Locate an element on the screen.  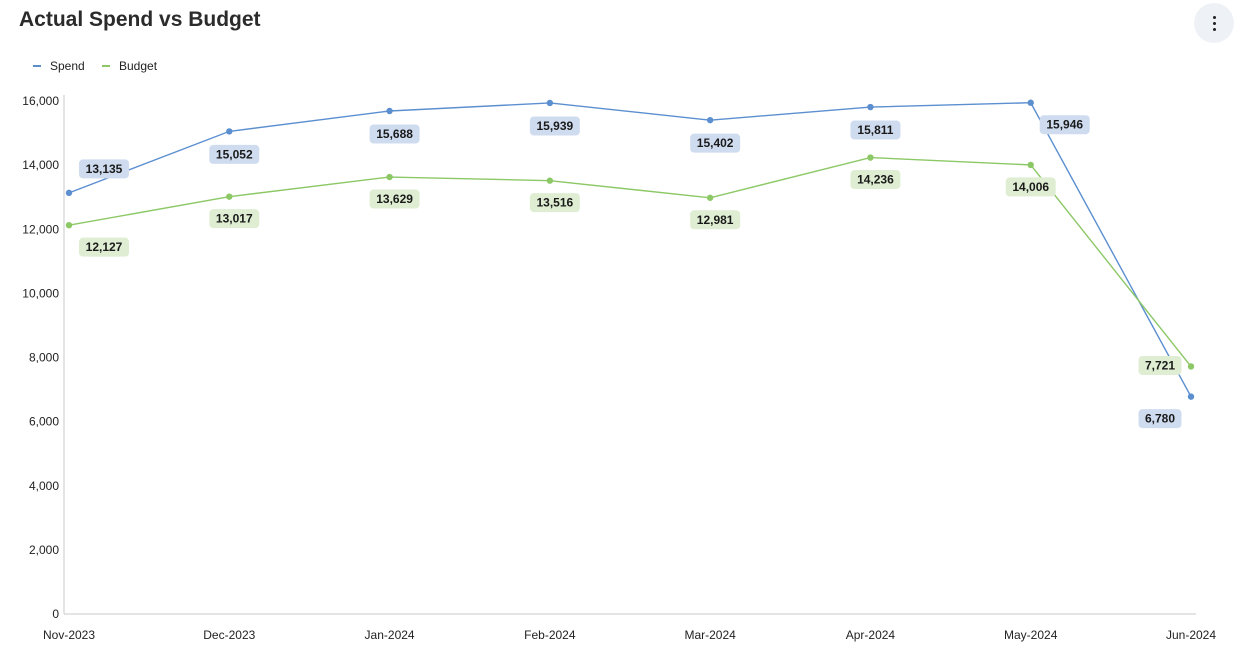
x-tick-label: Feb-2024 is located at coordinates (550, 635).